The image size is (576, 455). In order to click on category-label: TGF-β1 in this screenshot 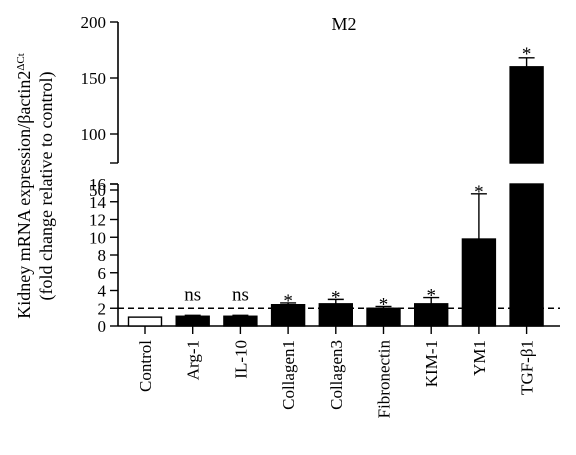, I will do `click(527, 367)`.